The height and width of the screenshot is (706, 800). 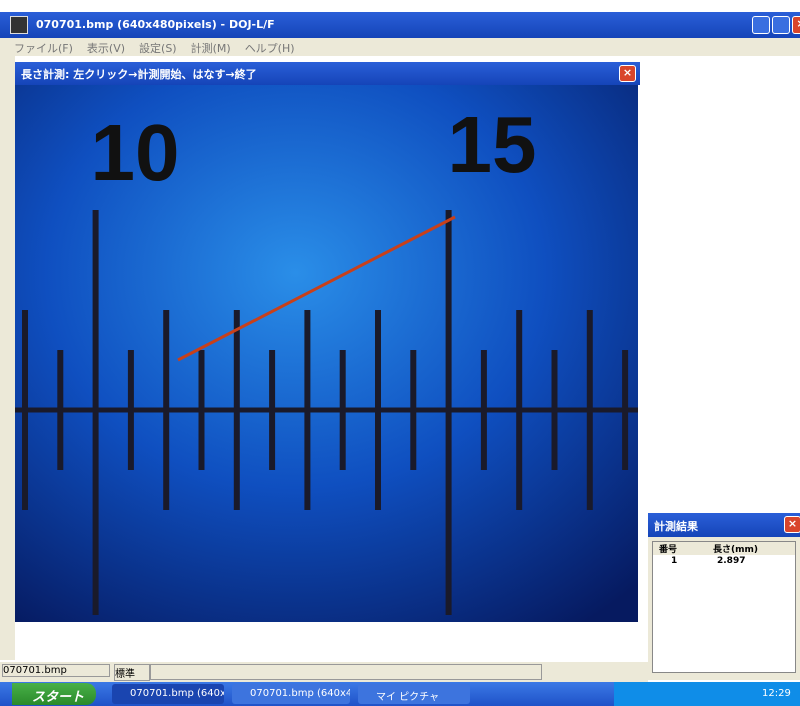 What do you see at coordinates (414, 694) in the screenshot?
I see `taskbar-item: マイ ピクチャ` at bounding box center [414, 694].